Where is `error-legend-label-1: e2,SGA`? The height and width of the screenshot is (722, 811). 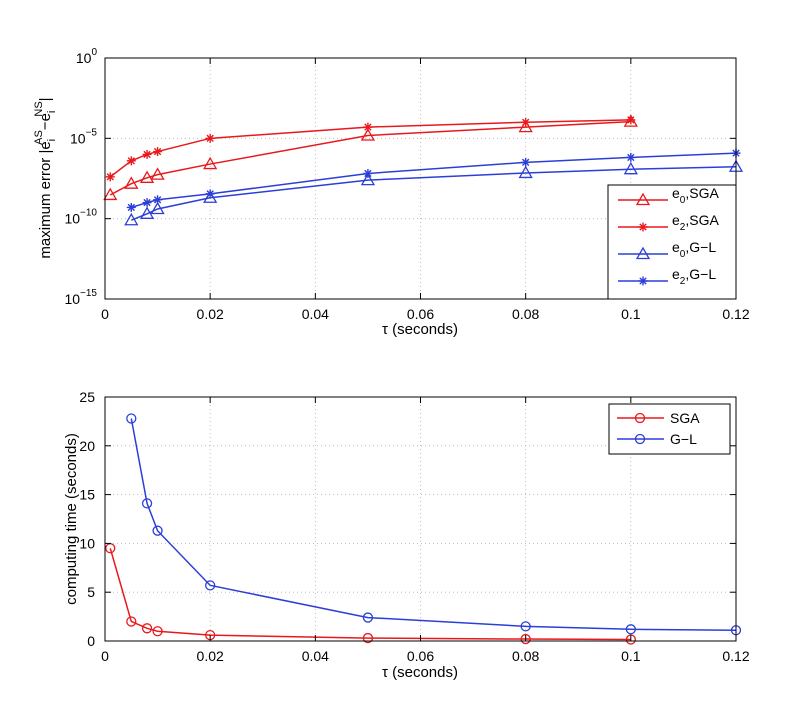
error-legend-label-1: e2,SGA is located at coordinates (695, 222).